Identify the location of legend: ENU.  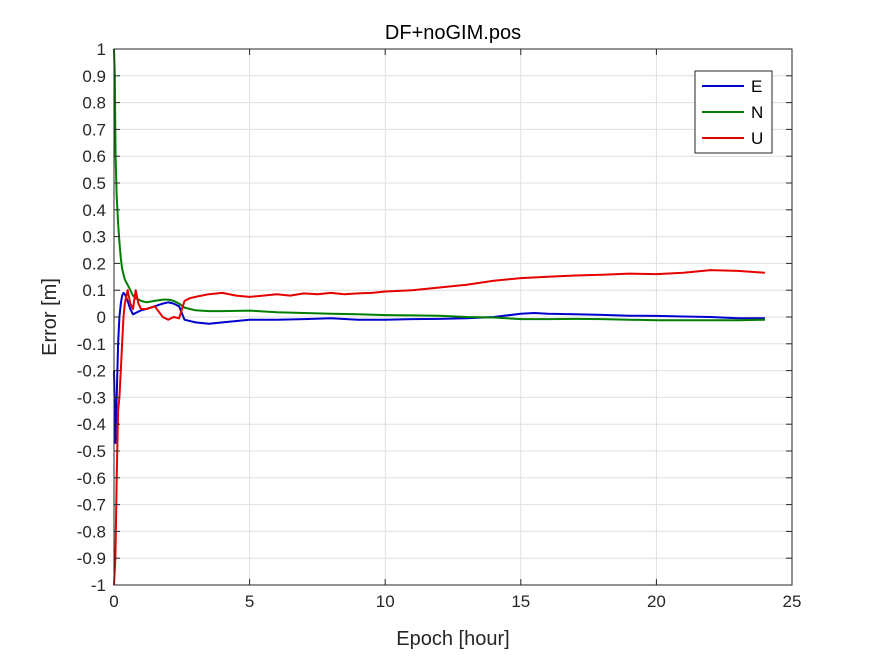
(733, 112).